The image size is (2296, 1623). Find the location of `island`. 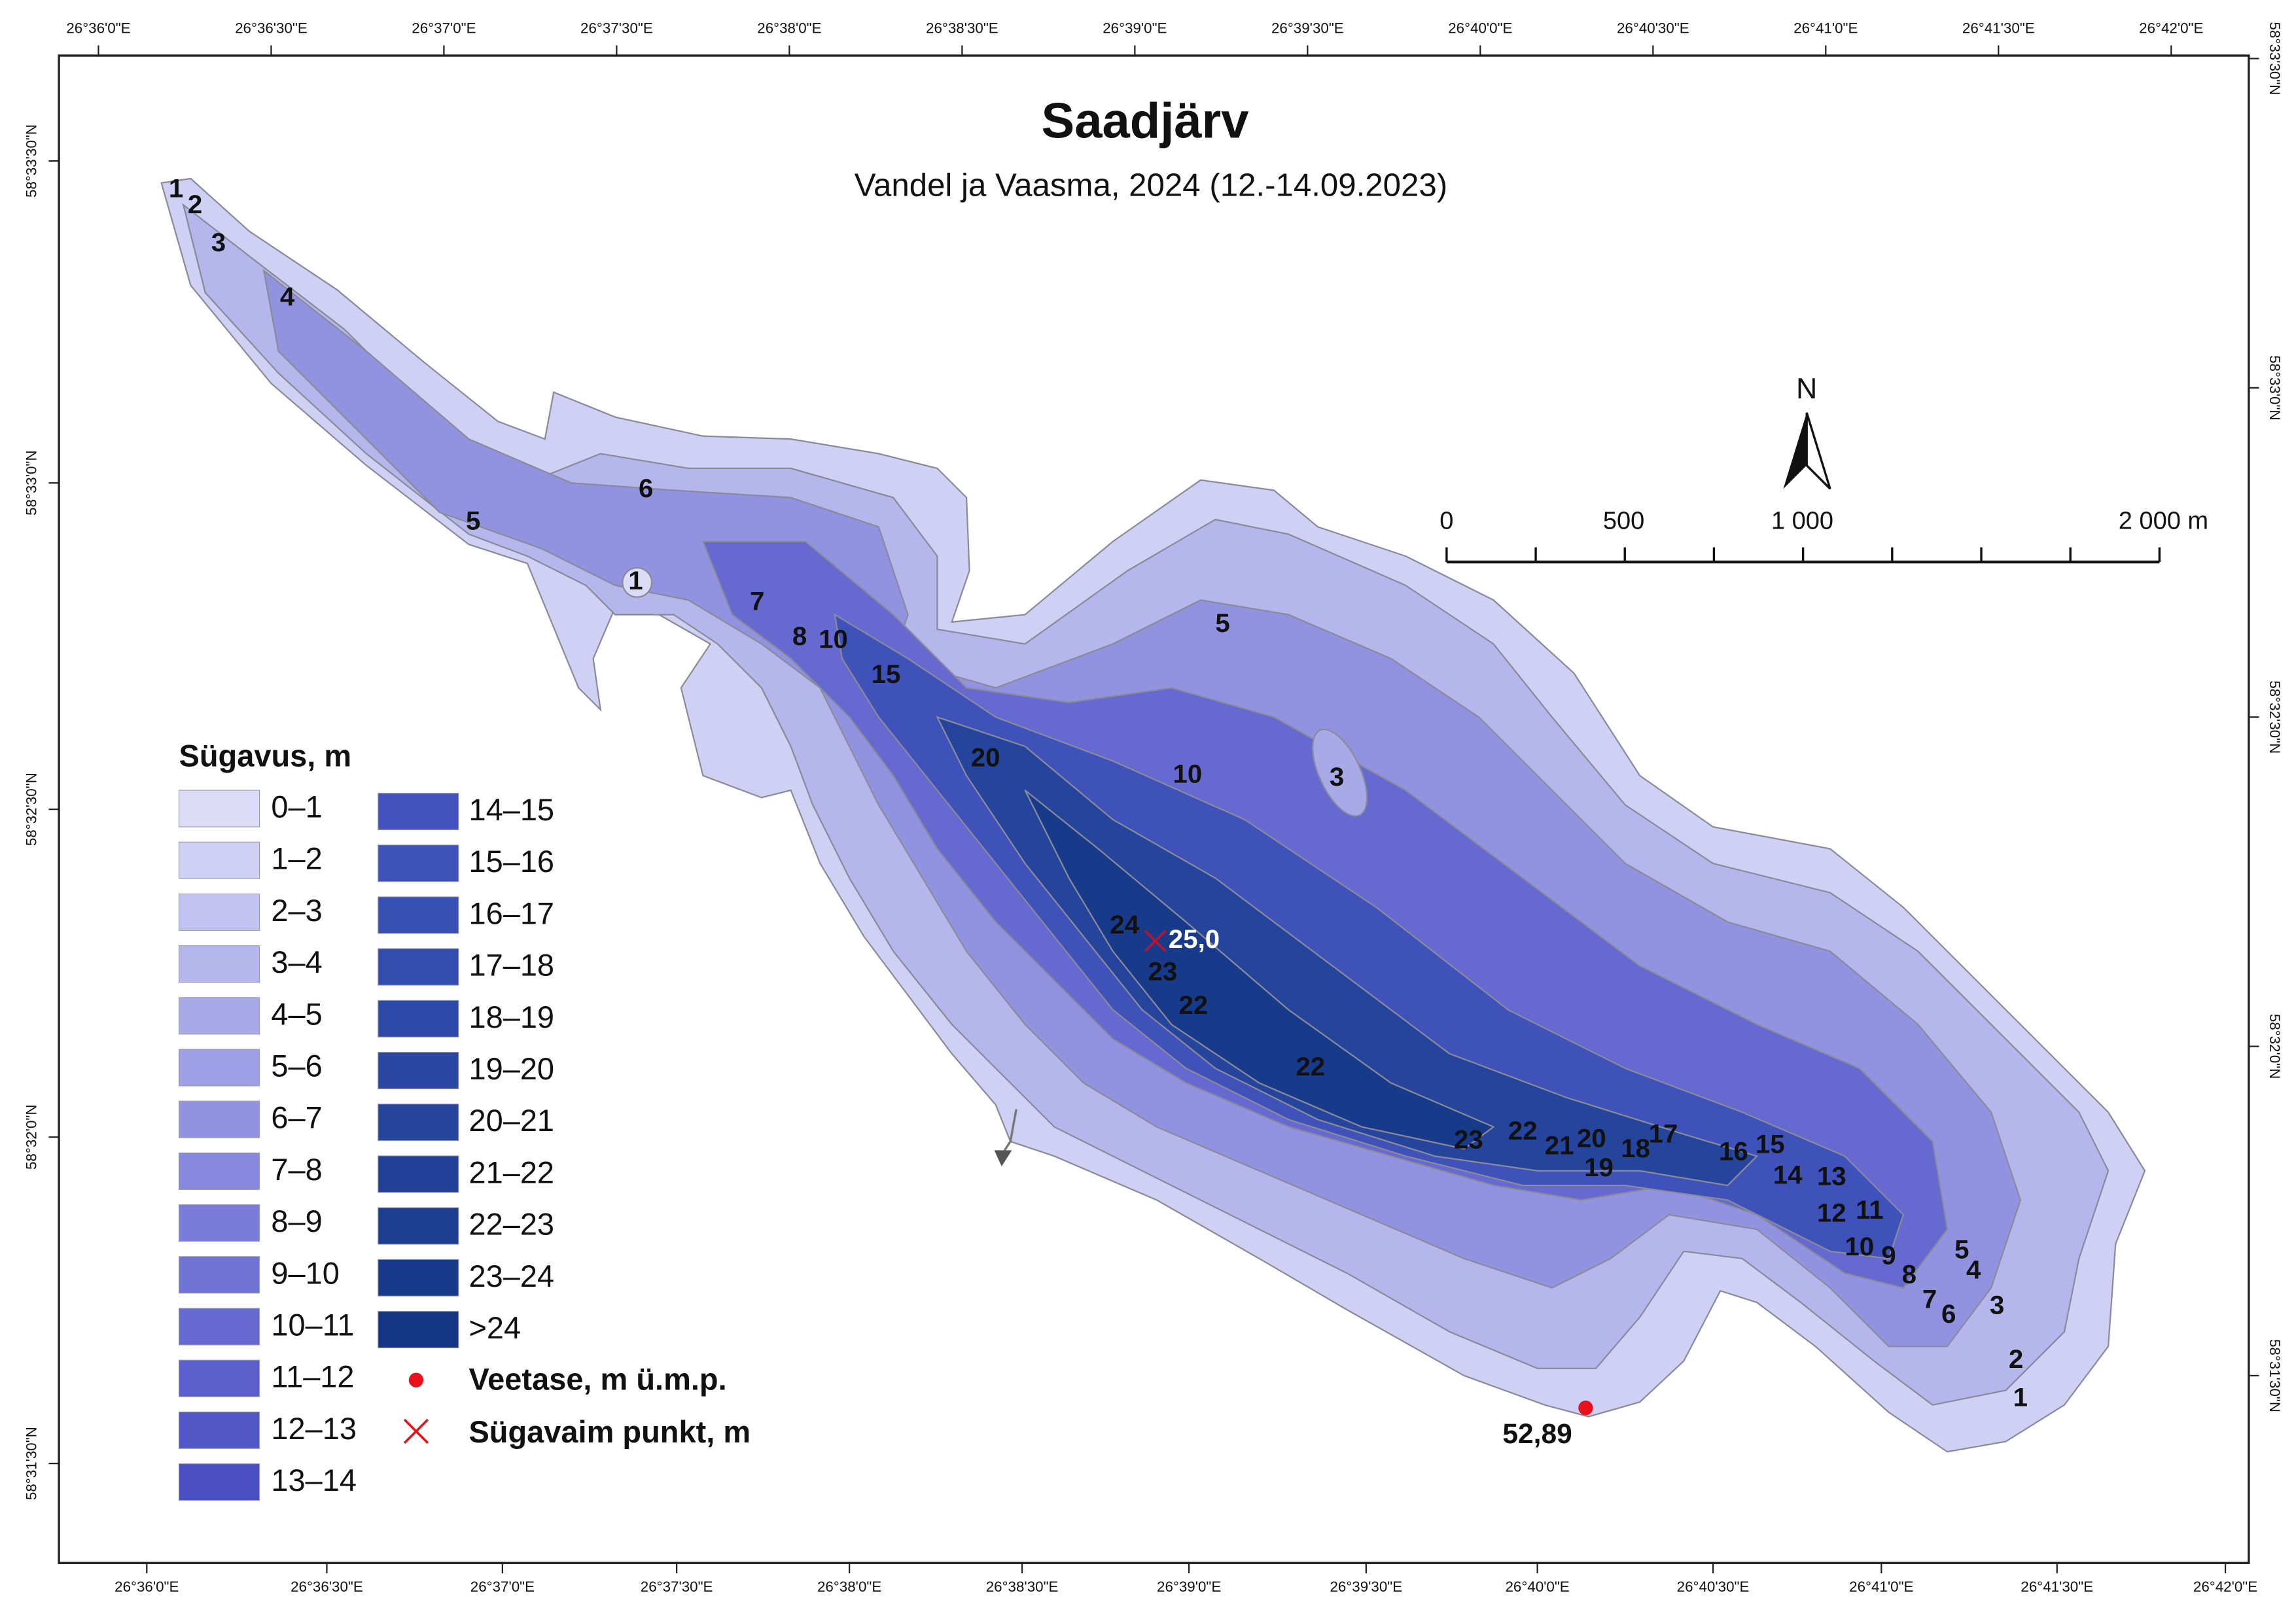

island is located at coordinates (637, 582).